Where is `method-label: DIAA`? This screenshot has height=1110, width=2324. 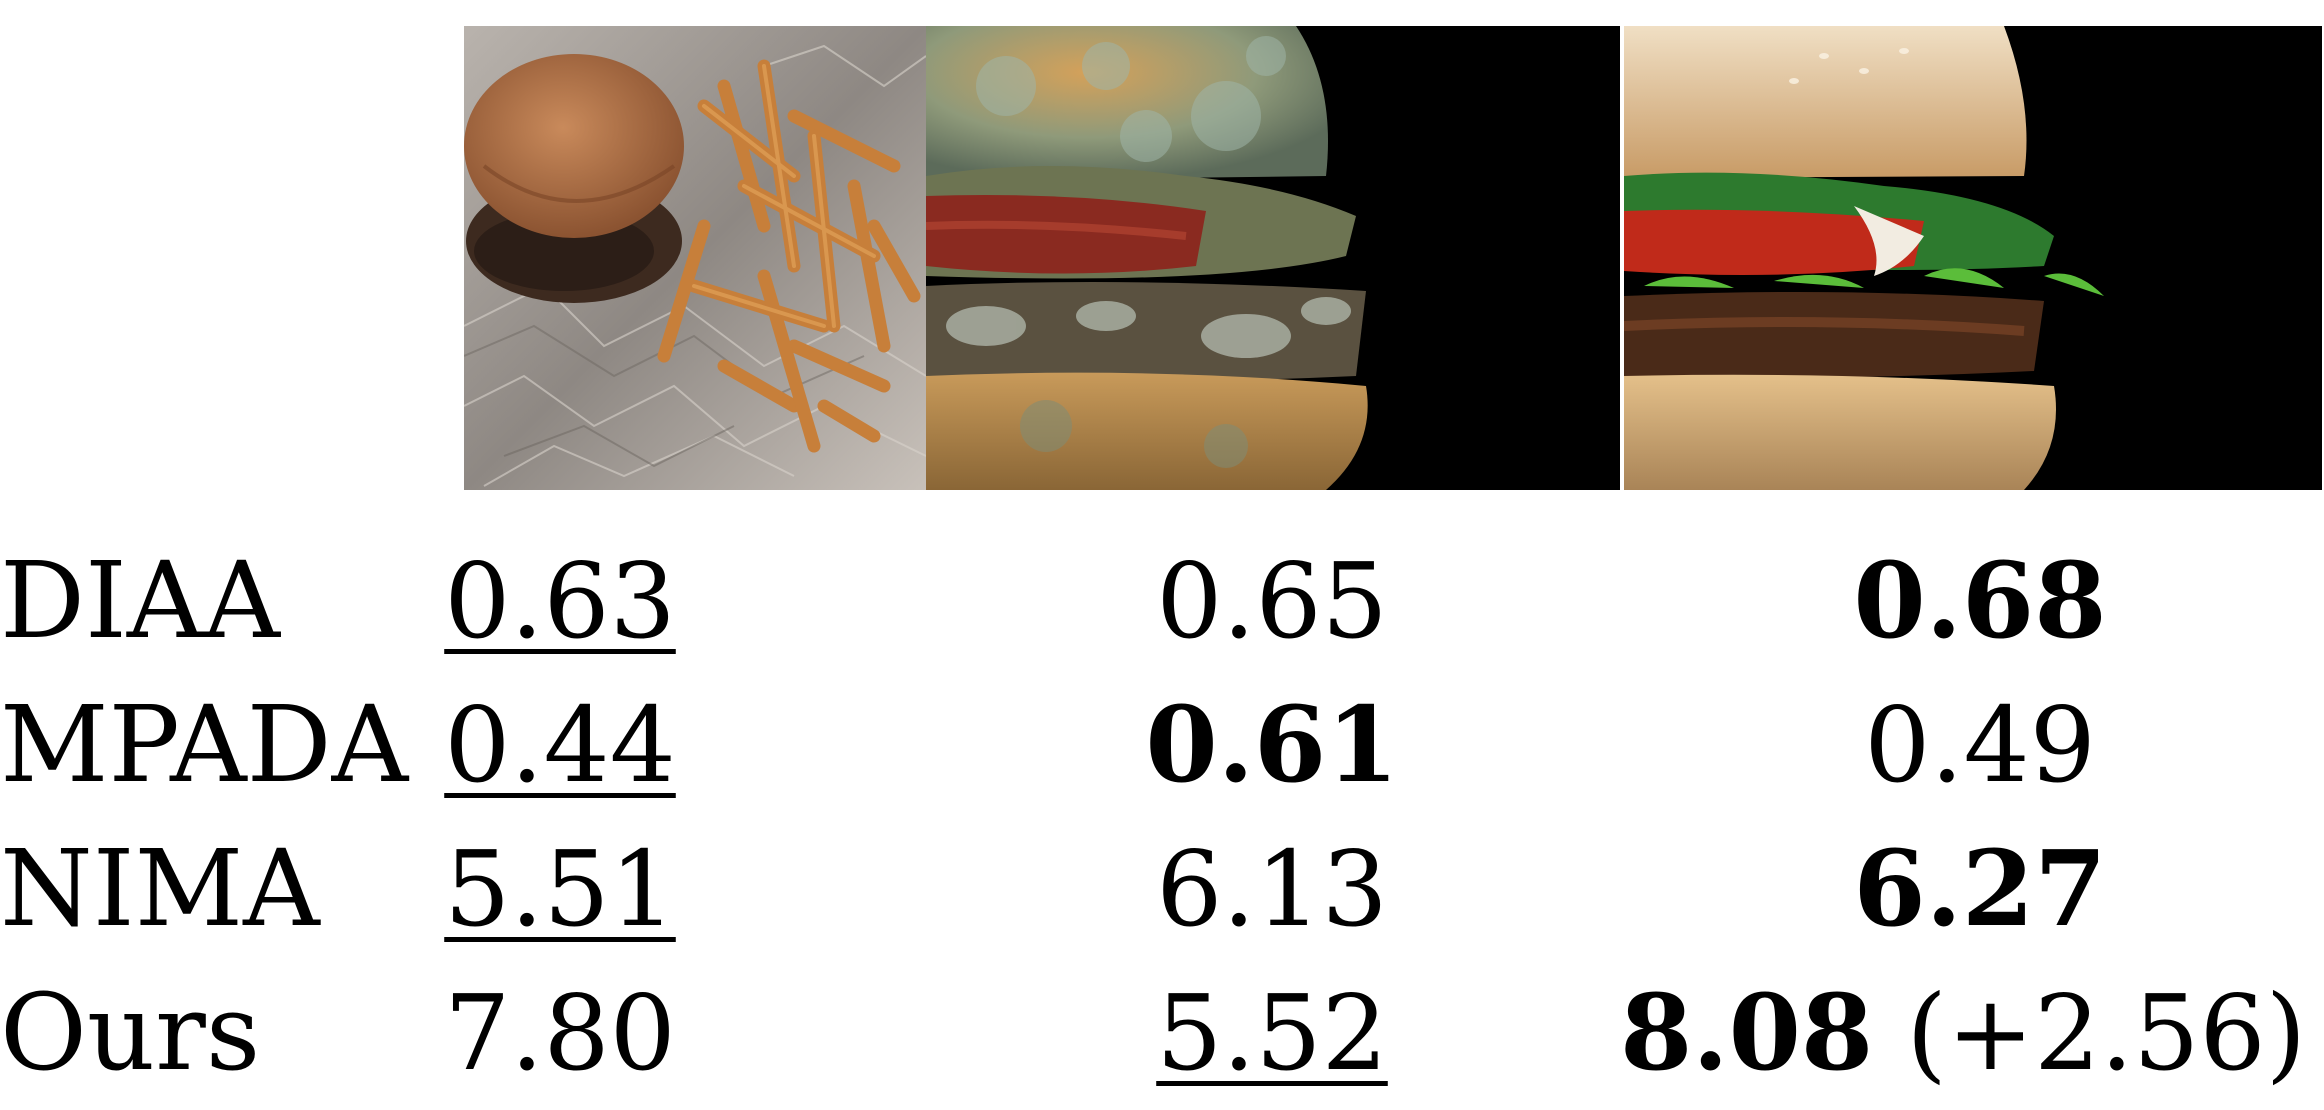
method-label: DIAA is located at coordinates (140, 600).